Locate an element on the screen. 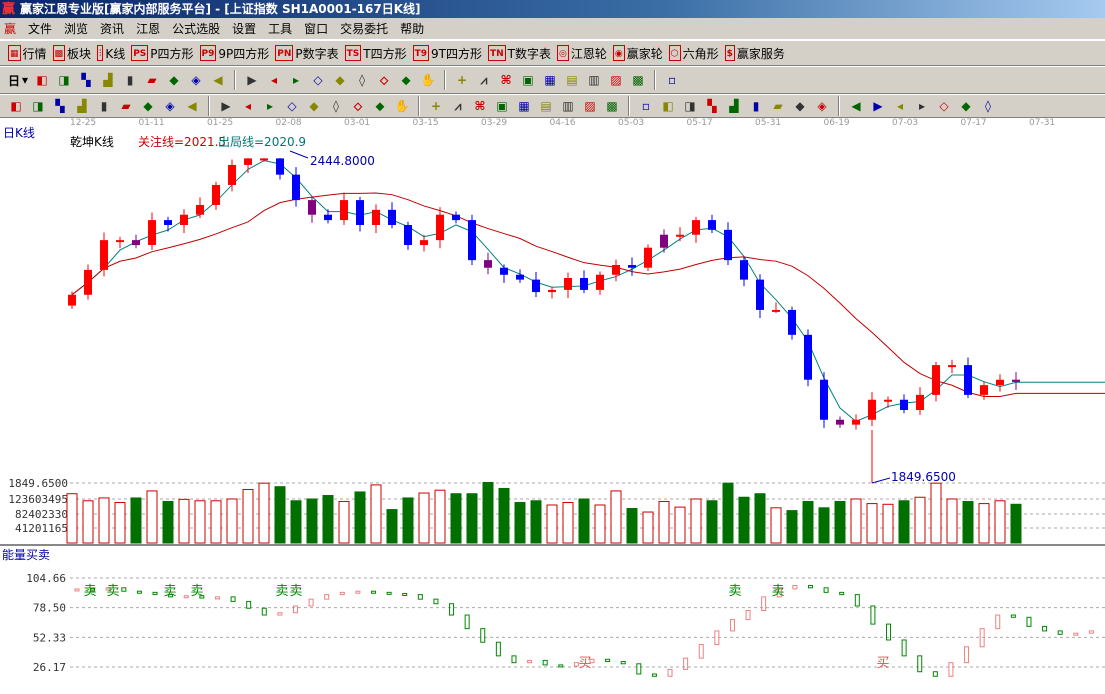 Image resolution: width=1105 pixels, height=694 pixels. god-angle-icon: ◇ is located at coordinates (944, 106).